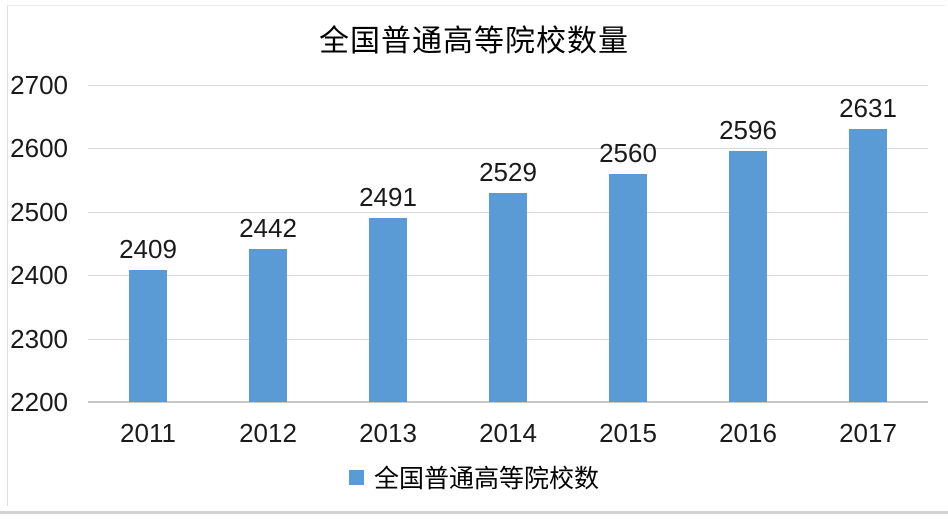 The width and height of the screenshot is (948, 519). I want to click on legend: 全国普通高等院校数, so click(474, 477).